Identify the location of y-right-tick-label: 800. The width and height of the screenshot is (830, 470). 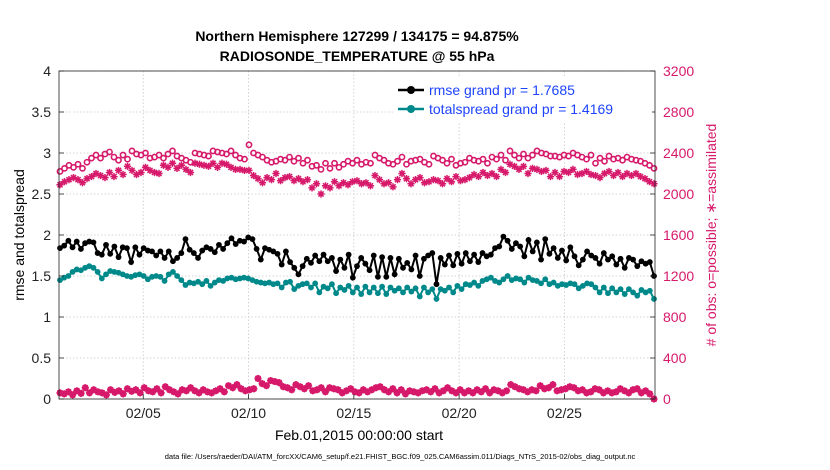
(675, 317).